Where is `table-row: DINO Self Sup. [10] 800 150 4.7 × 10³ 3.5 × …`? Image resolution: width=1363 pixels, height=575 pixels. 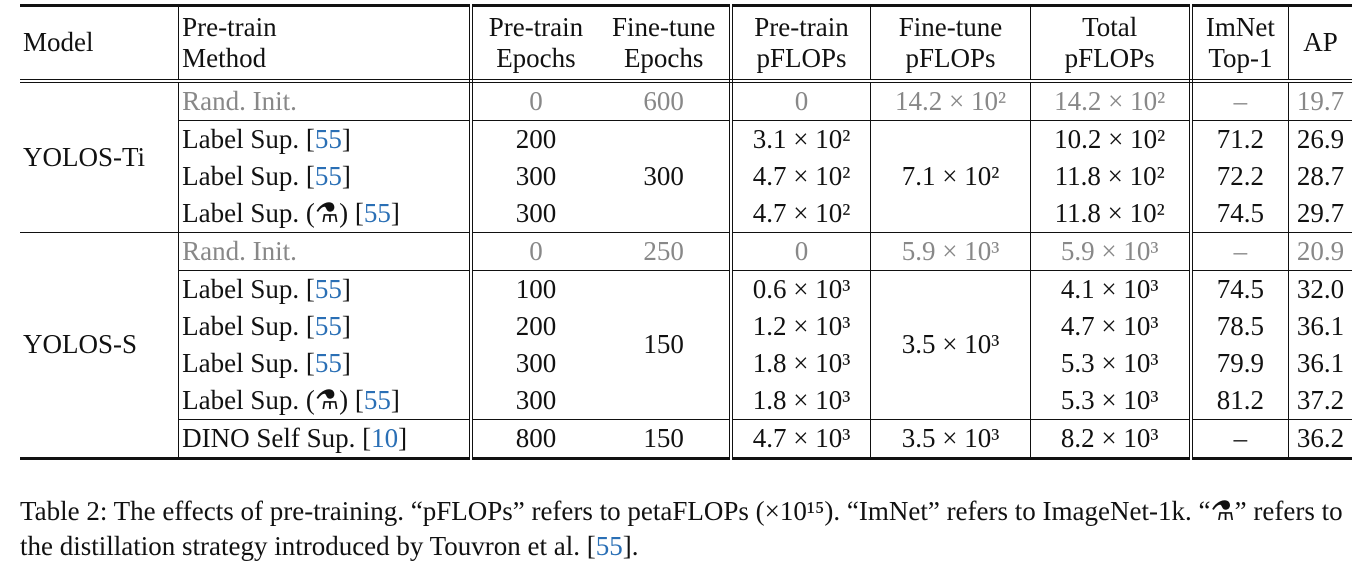
table-row: DINO Self Sup. [10] 800 150 4.7 × 10³ 3.5 × … is located at coordinates (686, 439).